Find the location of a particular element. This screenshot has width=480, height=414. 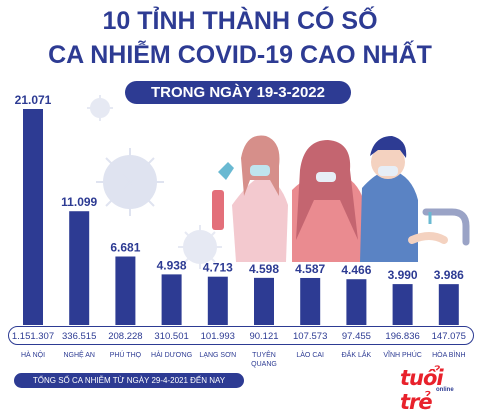

woman-with-long-hair-figure is located at coordinates (328, 201).